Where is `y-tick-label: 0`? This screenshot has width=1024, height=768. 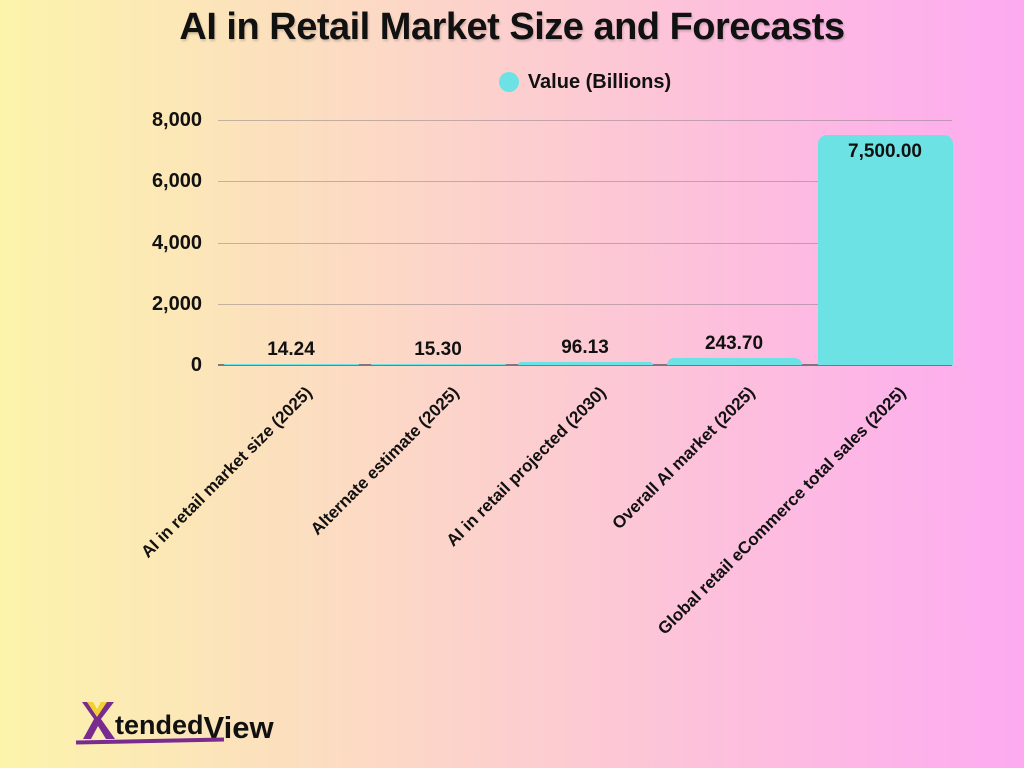 y-tick-label: 0 is located at coordinates (196, 365).